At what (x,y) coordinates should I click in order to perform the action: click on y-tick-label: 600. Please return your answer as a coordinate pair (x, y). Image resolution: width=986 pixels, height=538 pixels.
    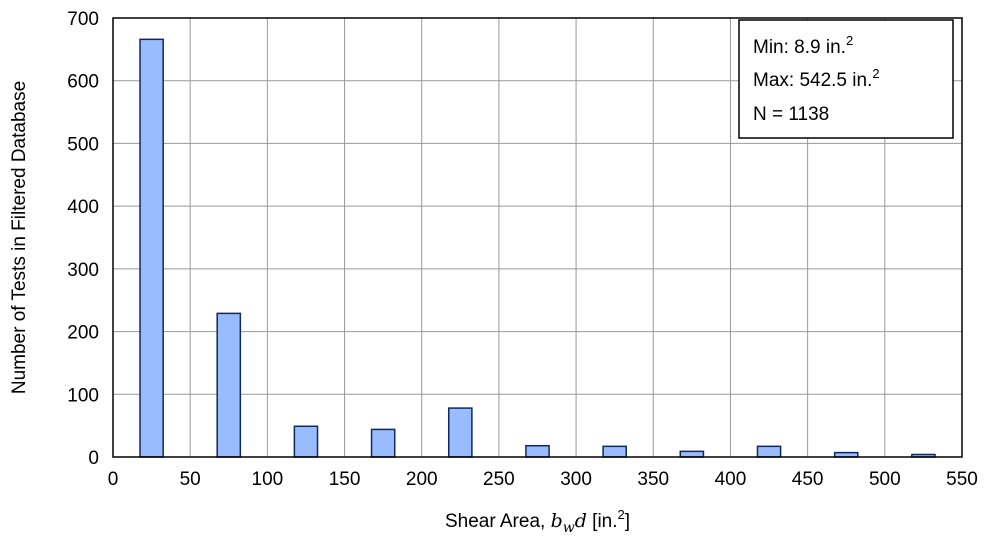
    Looking at the image, I should click on (83, 82).